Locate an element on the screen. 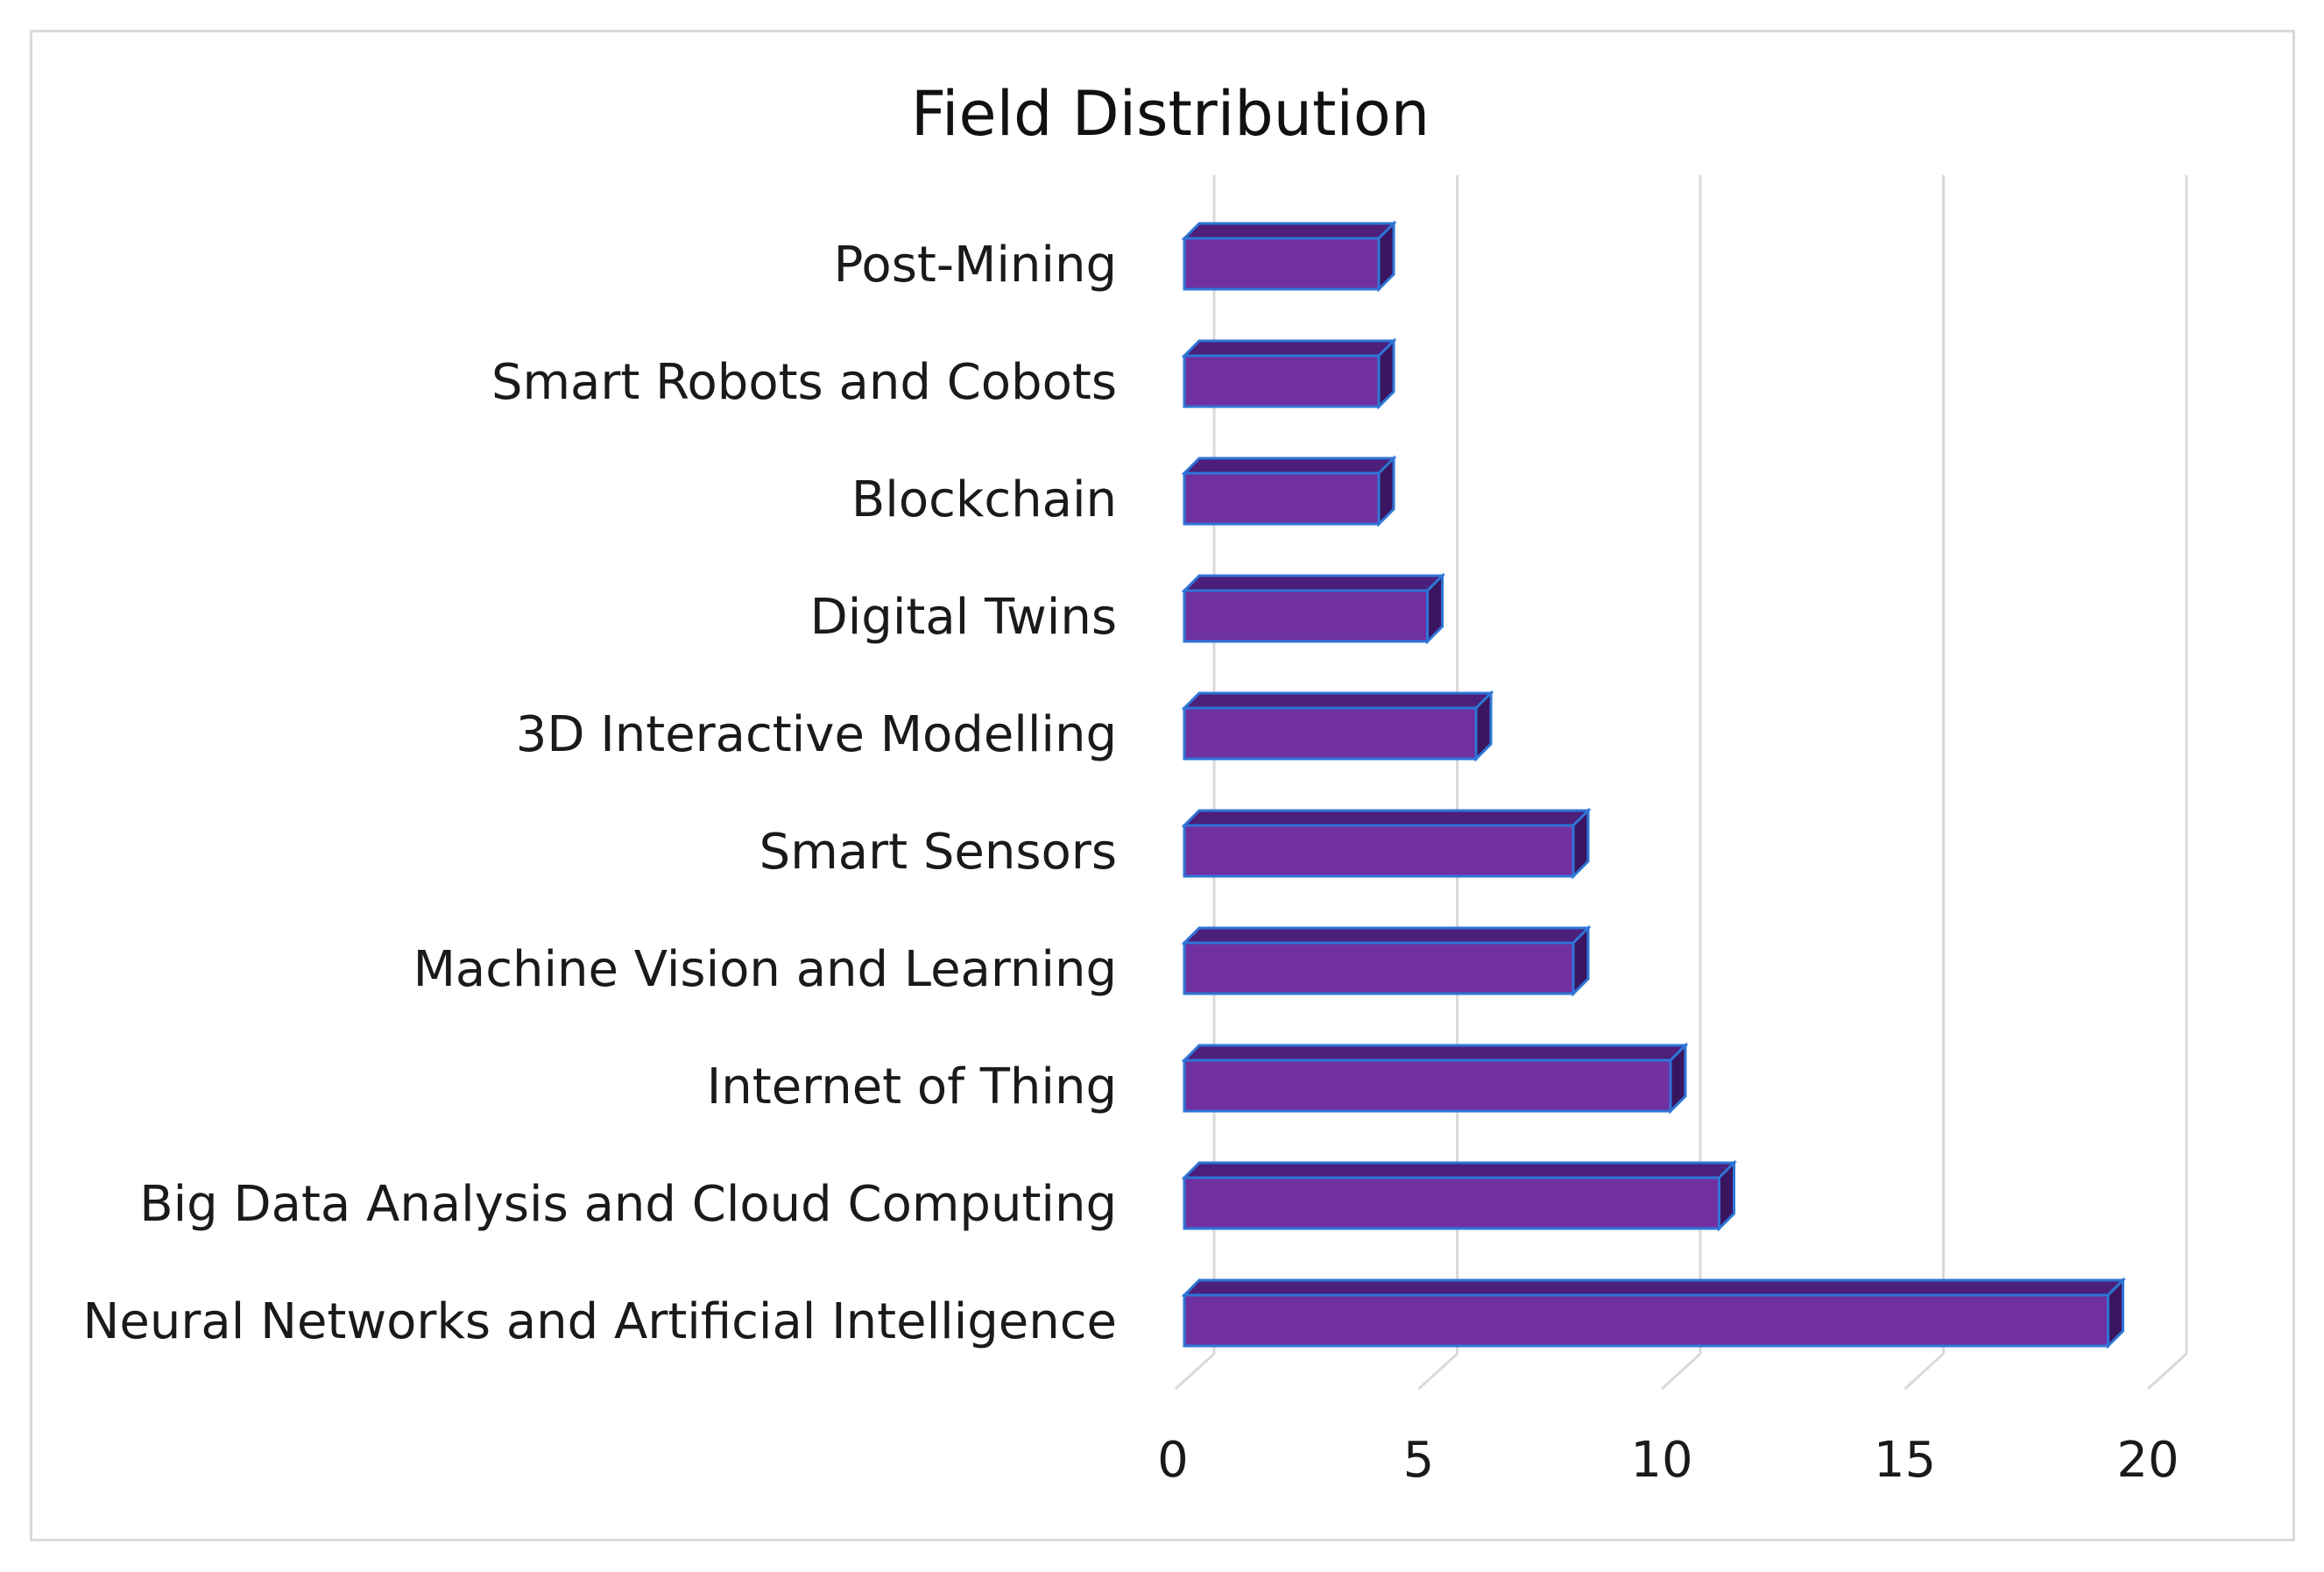 This screenshot has width=2324, height=1572. category-label: Digital Twins is located at coordinates (963, 617).